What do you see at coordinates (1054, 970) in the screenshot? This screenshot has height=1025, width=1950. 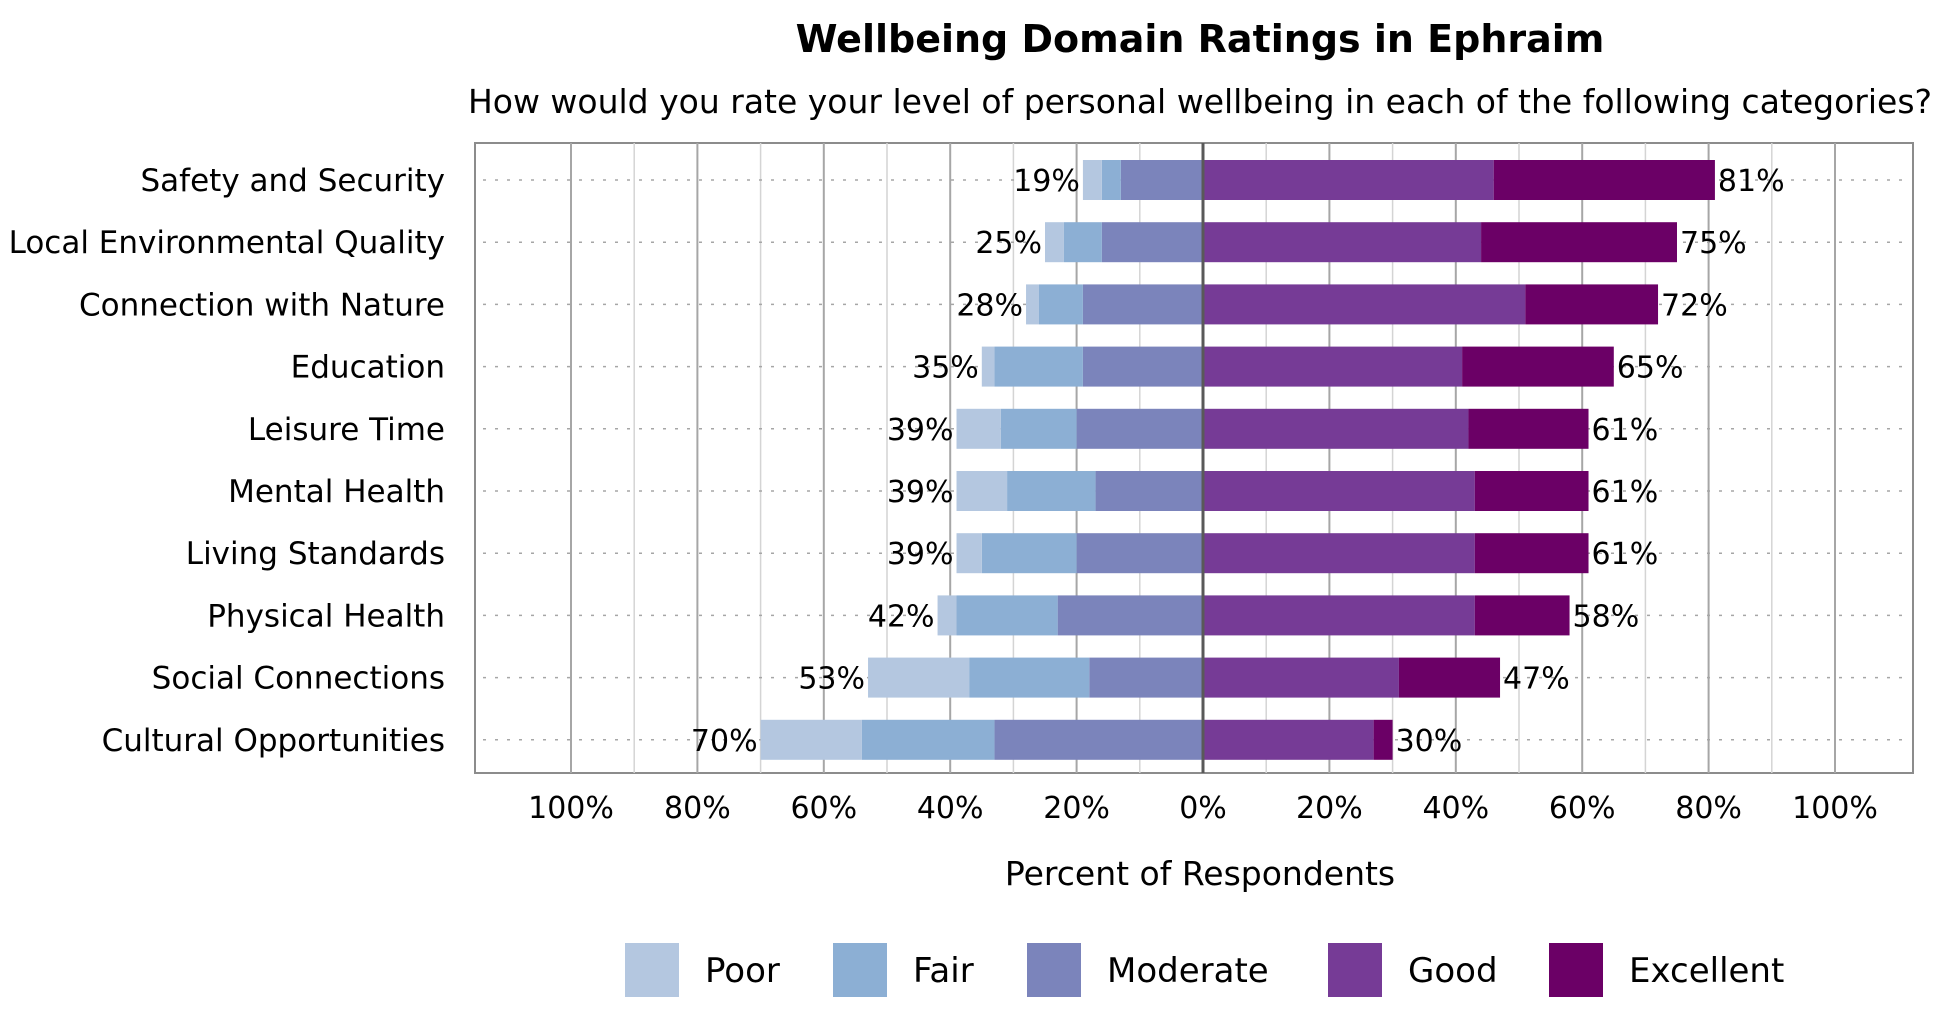 I see `legend-swatch-moderate` at bounding box center [1054, 970].